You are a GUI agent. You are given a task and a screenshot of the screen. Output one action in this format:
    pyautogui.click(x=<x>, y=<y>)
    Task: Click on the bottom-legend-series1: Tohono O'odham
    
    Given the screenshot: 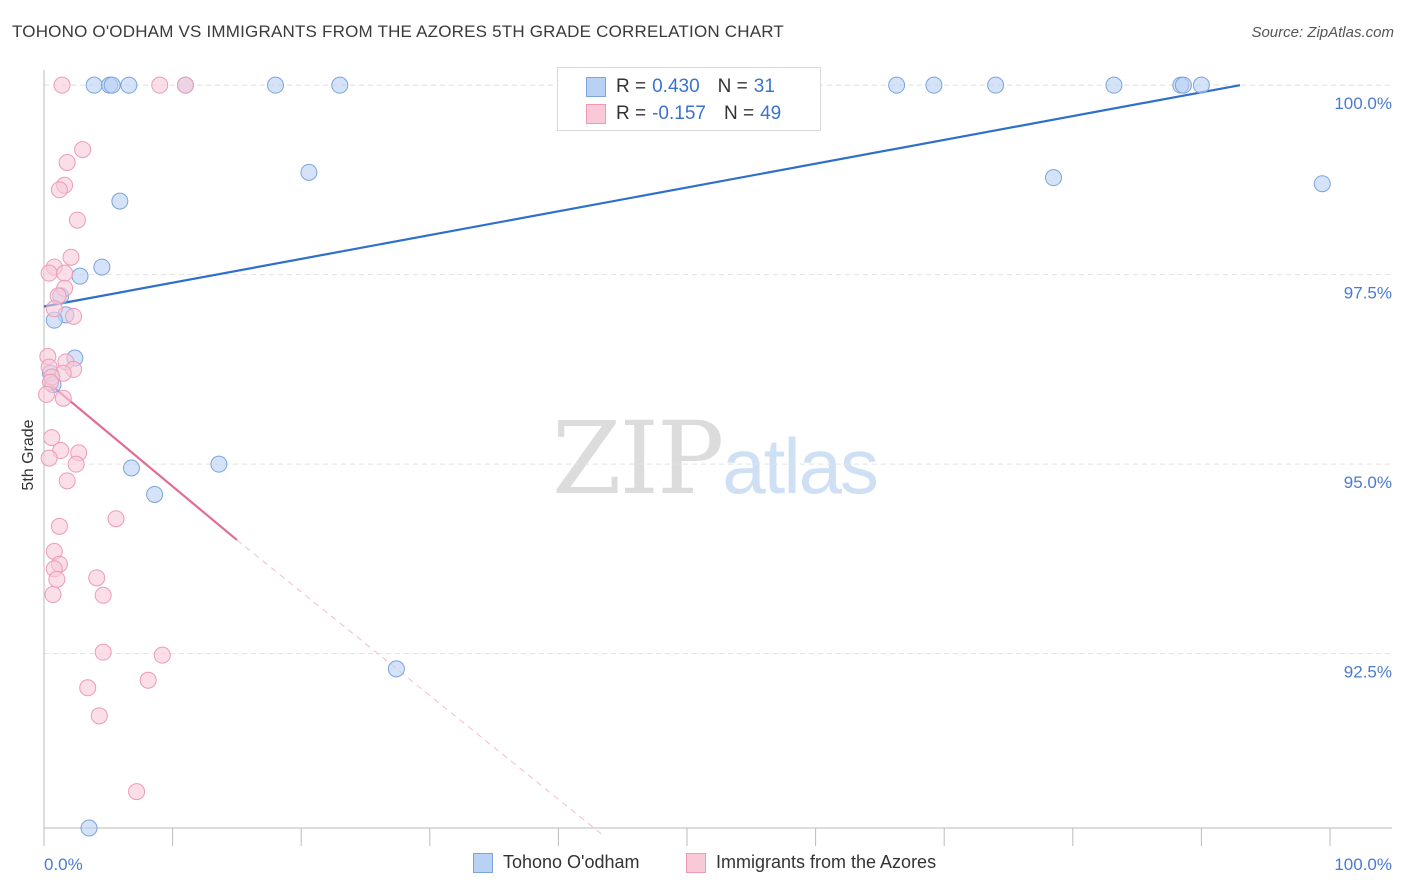 What is the action you would take?
    pyautogui.click(x=556, y=862)
    